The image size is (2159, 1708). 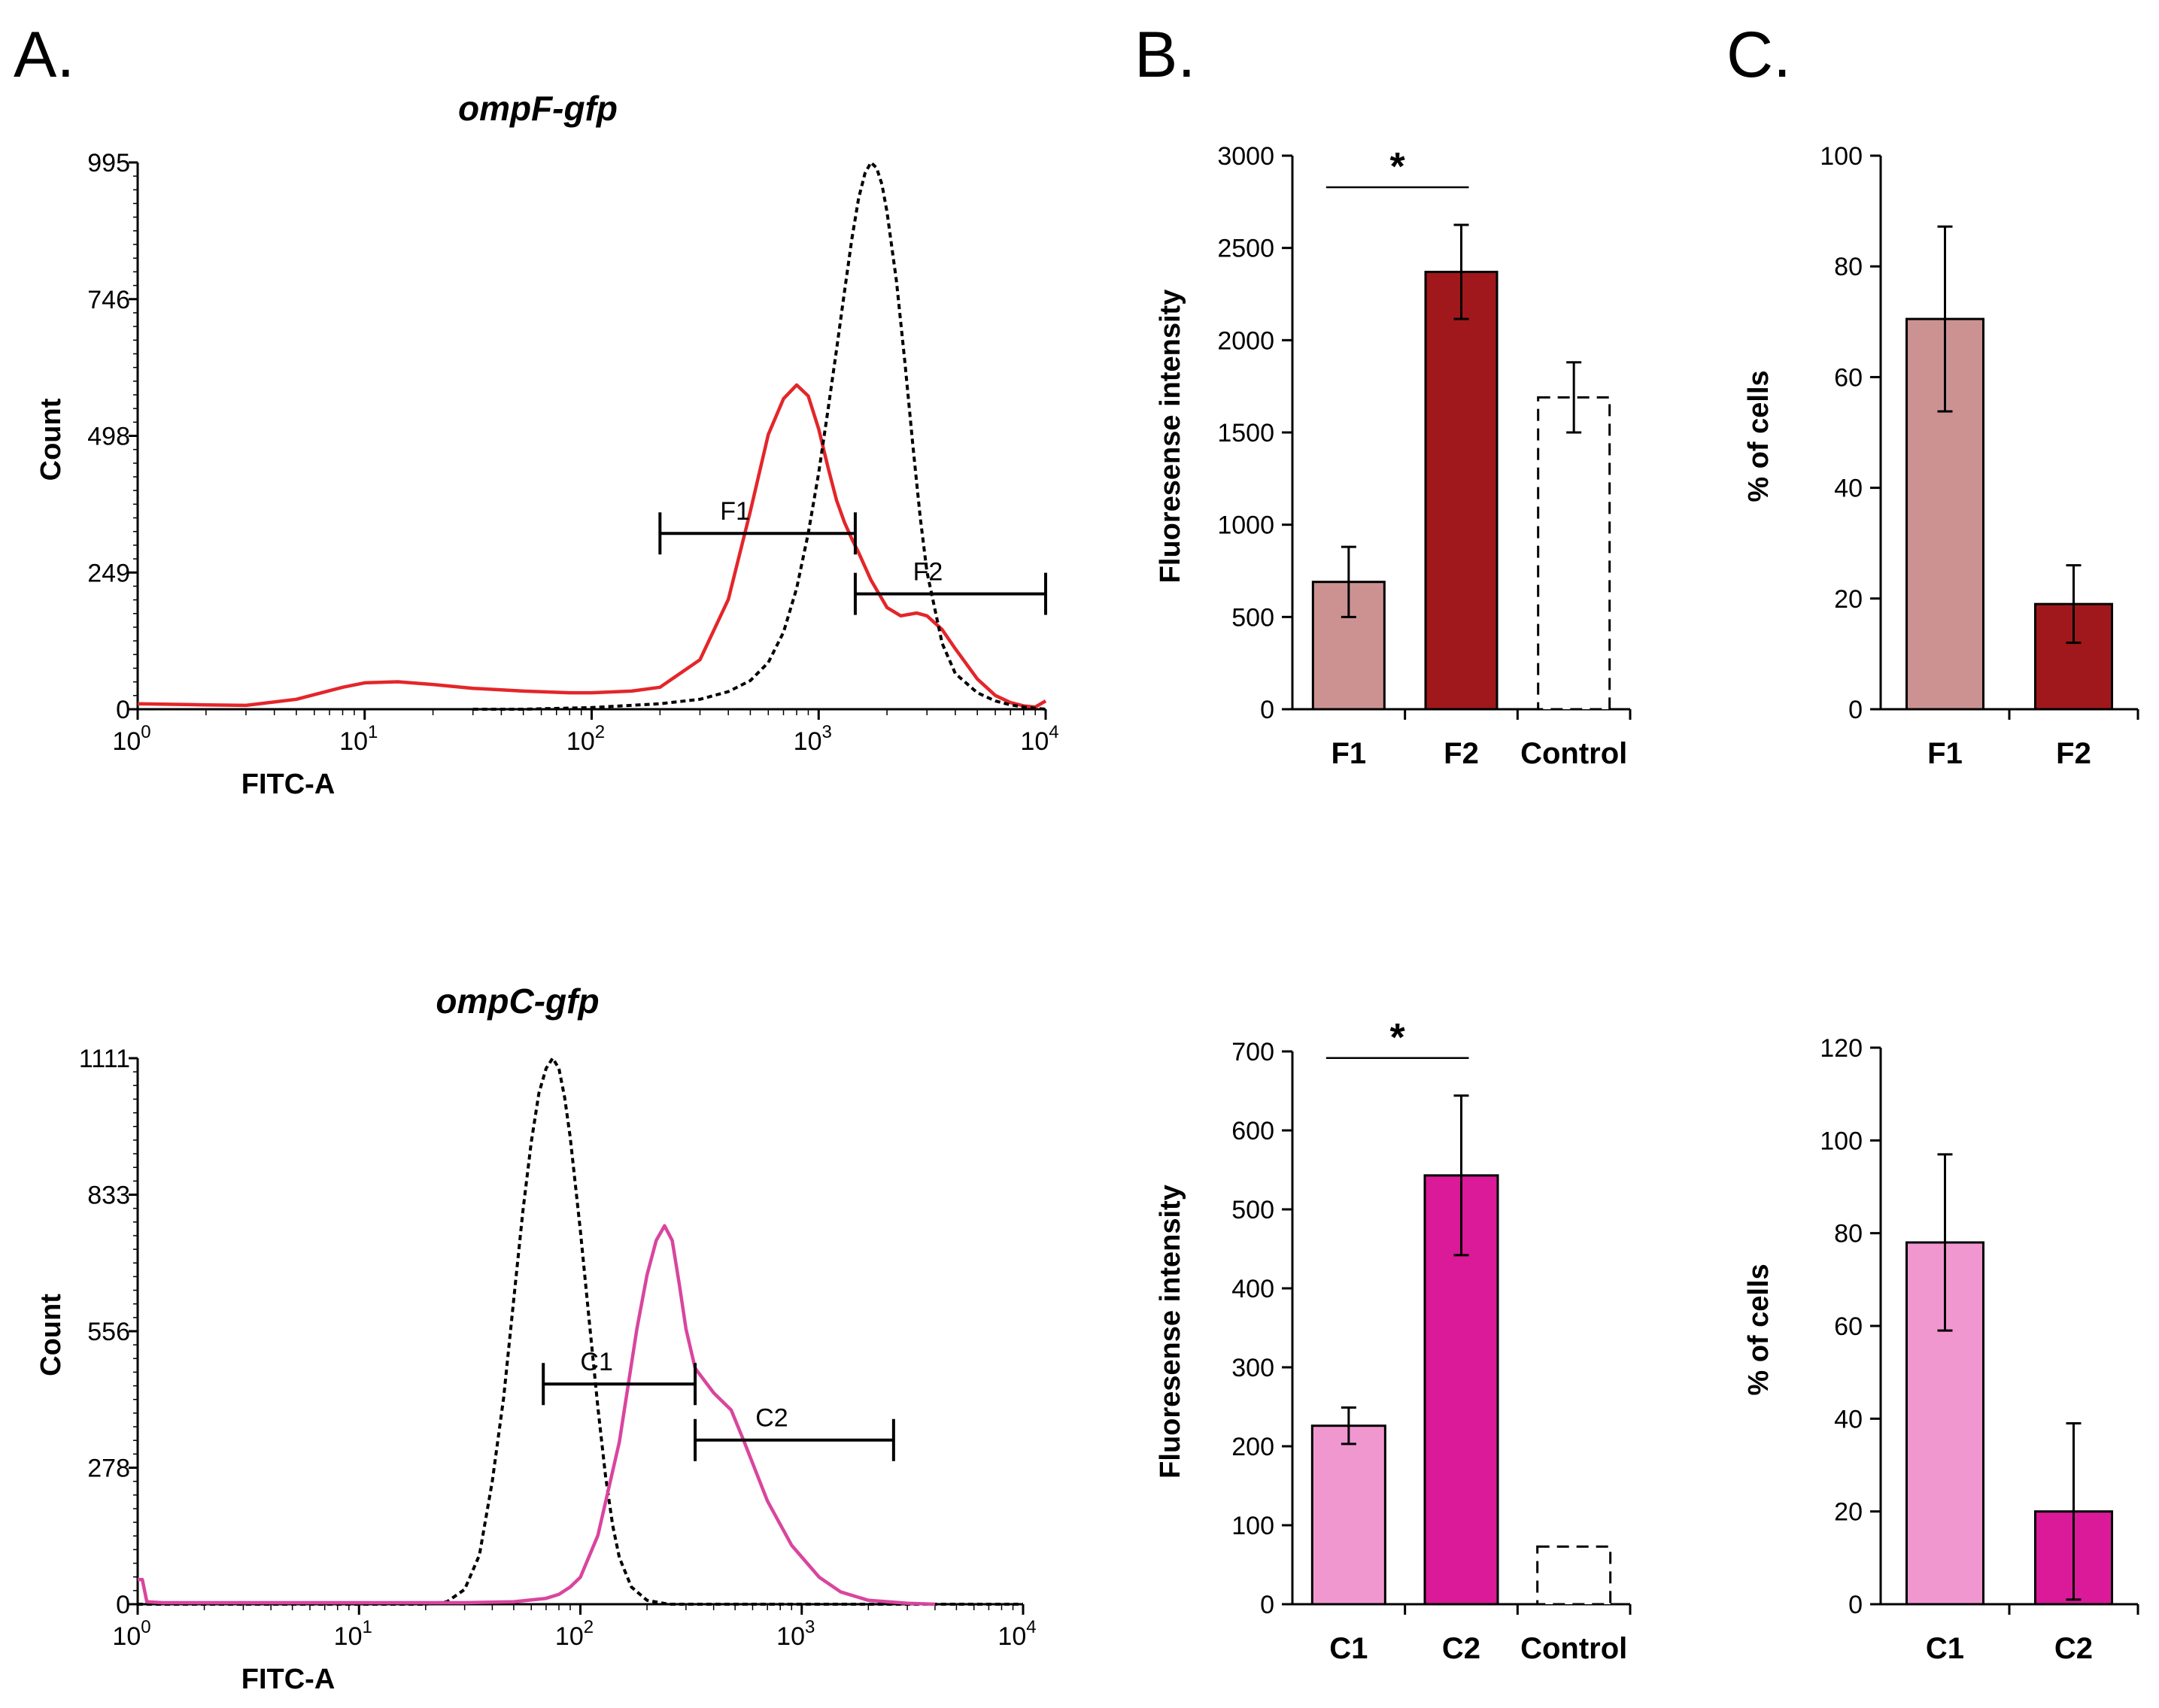 What do you see at coordinates (1252, 1052) in the screenshot?
I see `y-tick-label: 700` at bounding box center [1252, 1052].